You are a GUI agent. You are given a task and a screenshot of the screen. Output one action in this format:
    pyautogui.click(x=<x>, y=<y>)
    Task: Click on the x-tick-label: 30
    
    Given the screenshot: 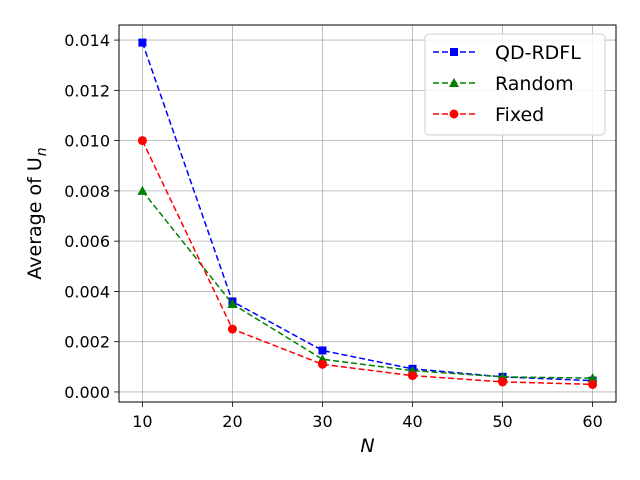 What is the action you would take?
    pyautogui.click(x=322, y=421)
    